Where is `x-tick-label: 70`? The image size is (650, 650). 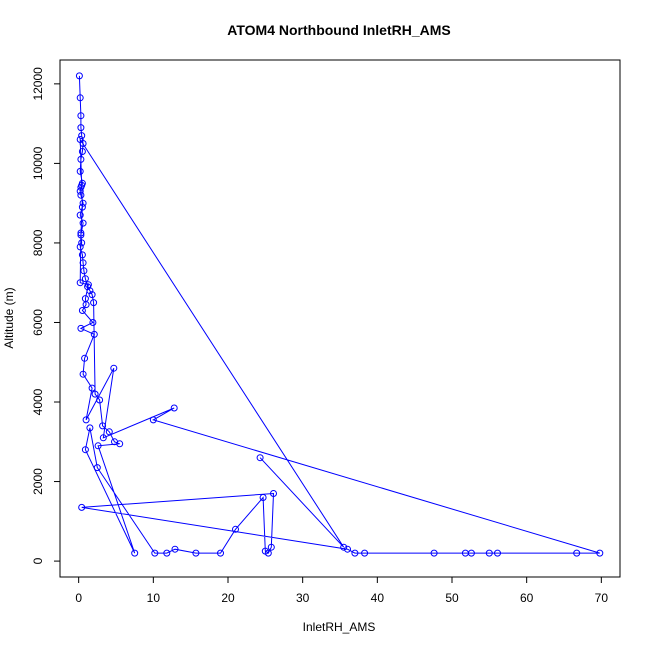 x-tick-label: 70 is located at coordinates (602, 598).